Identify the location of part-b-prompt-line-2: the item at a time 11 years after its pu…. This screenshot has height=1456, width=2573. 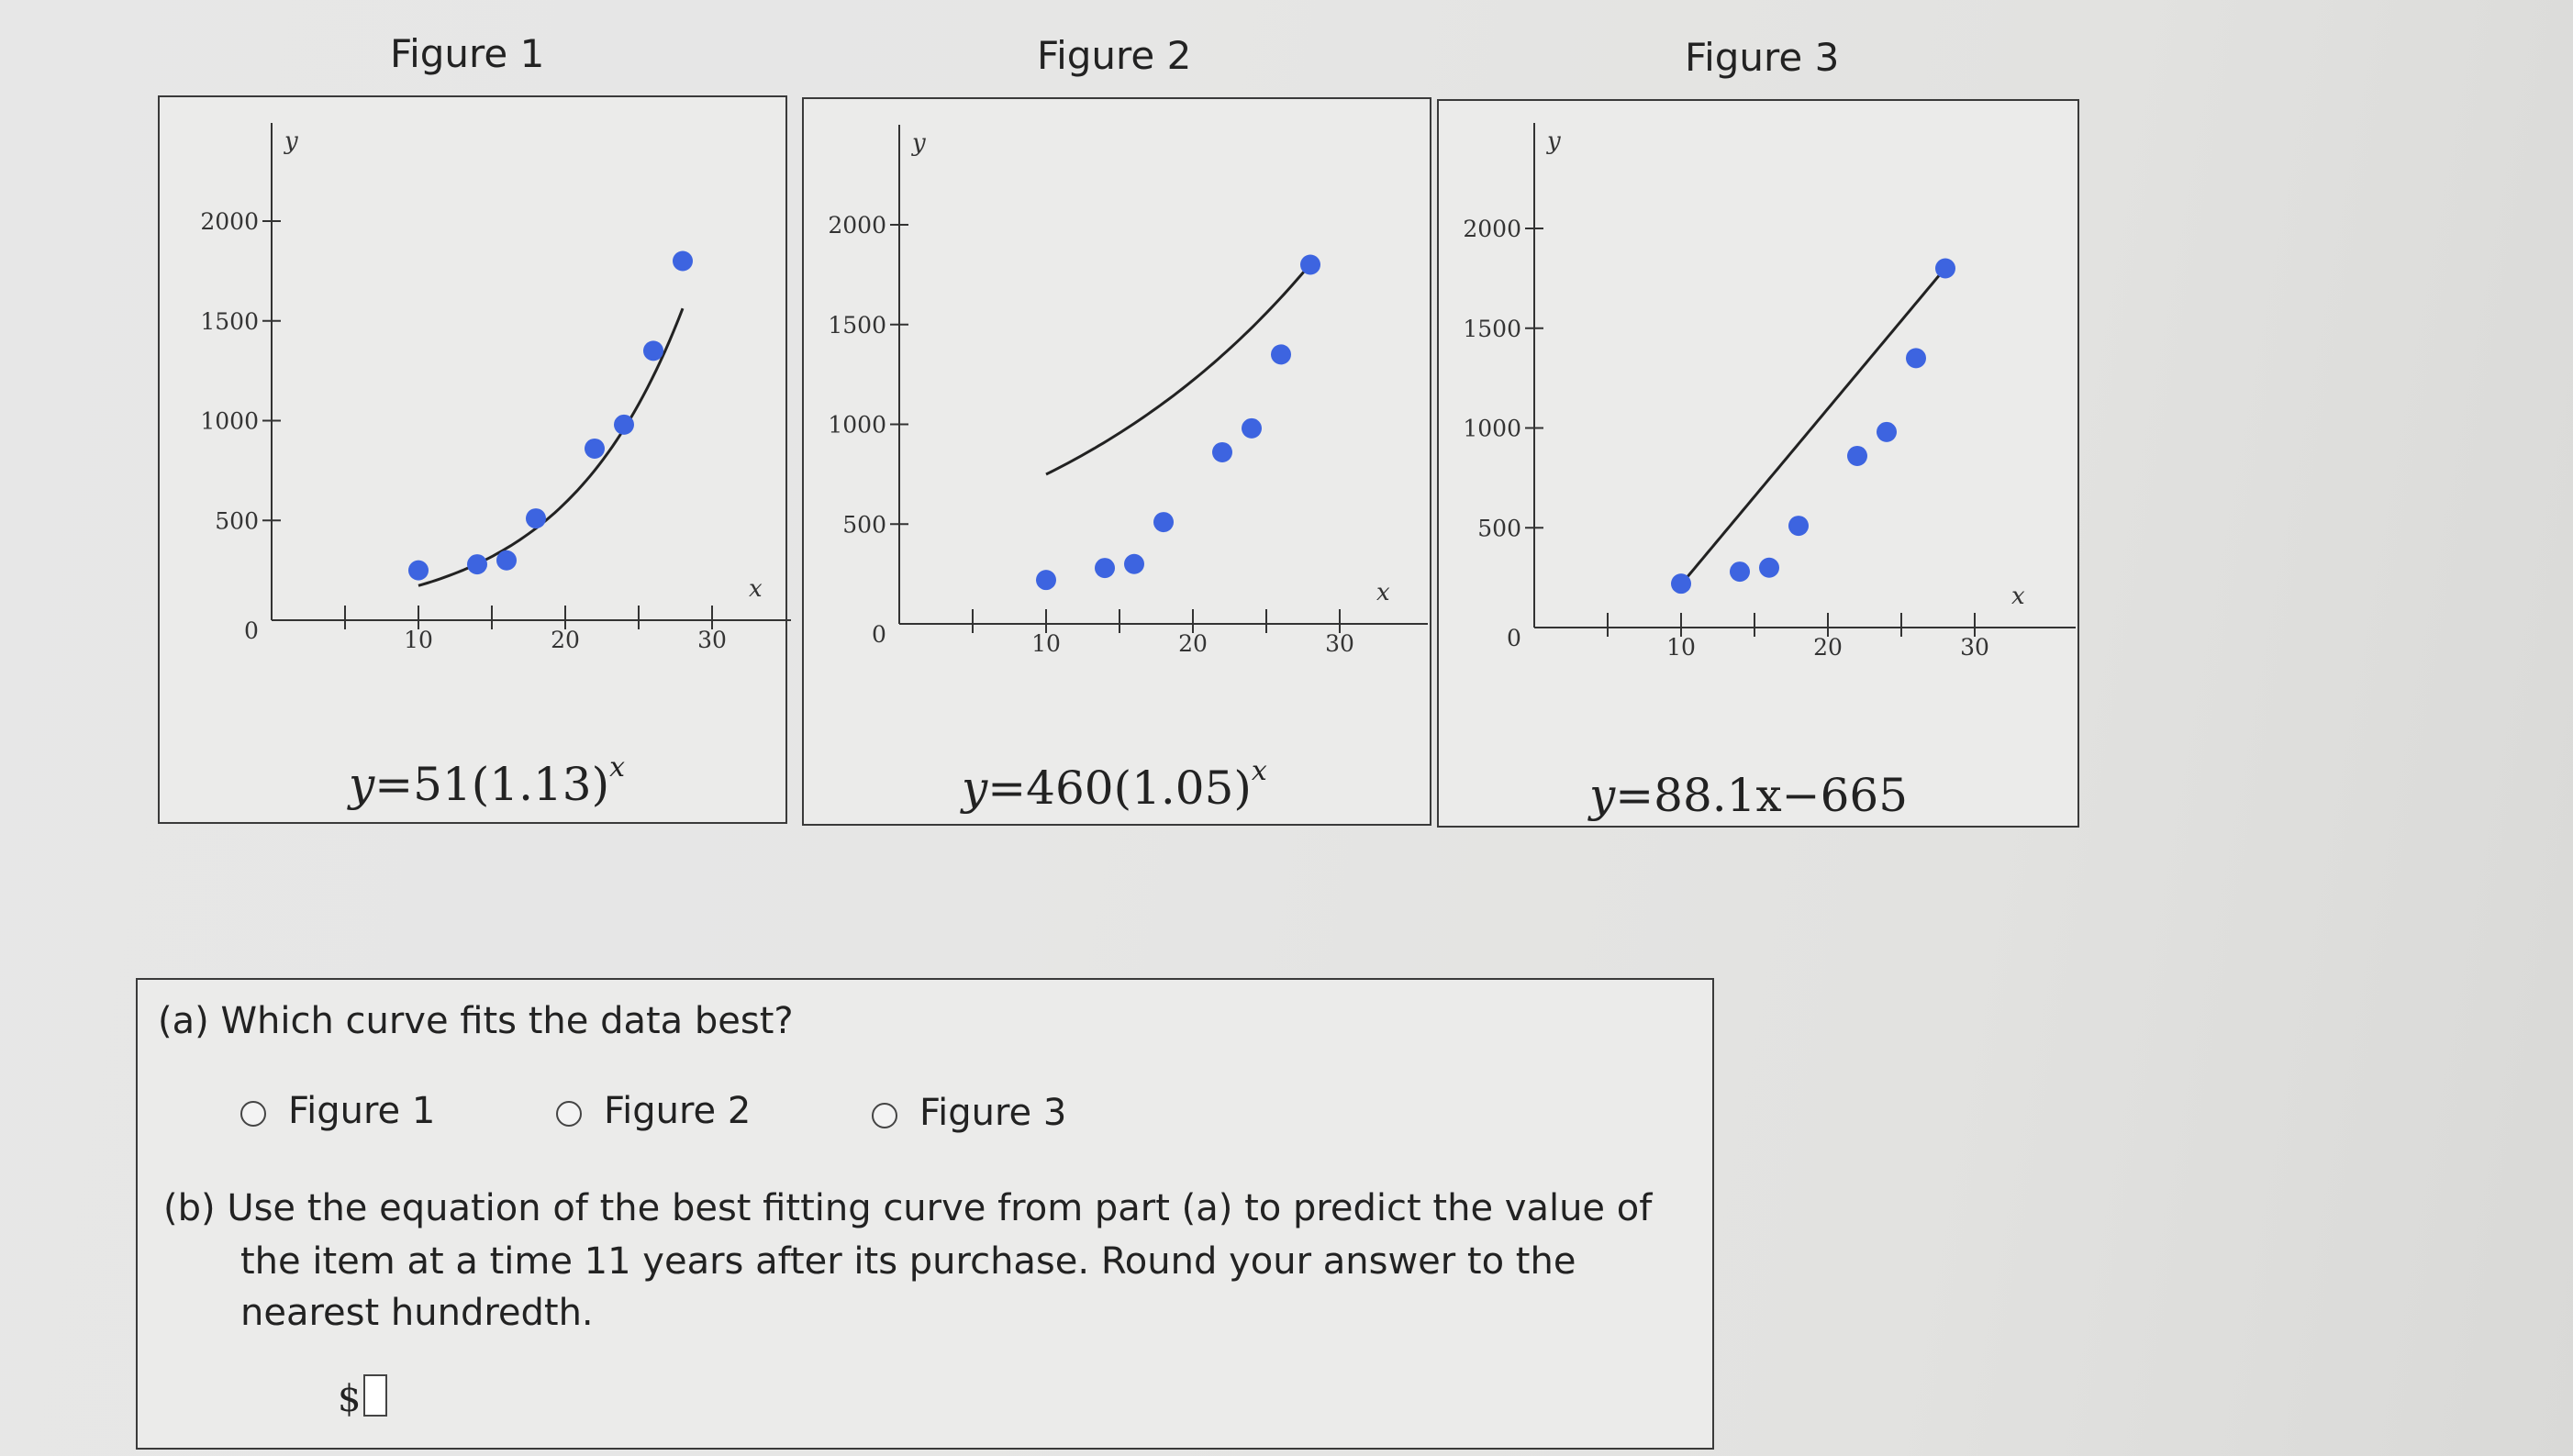
(908, 1261).